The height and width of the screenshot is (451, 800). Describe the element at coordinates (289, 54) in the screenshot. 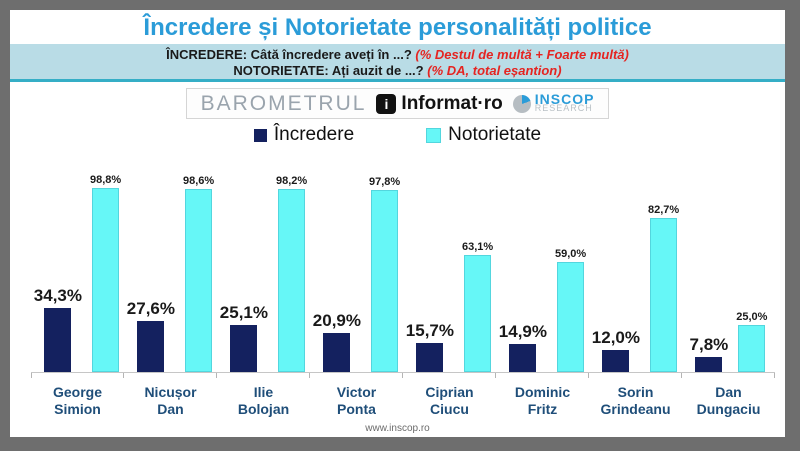

I see `subtitle-question: ÎNCREDERE: Câtă încredere aveți în ...?` at that location.